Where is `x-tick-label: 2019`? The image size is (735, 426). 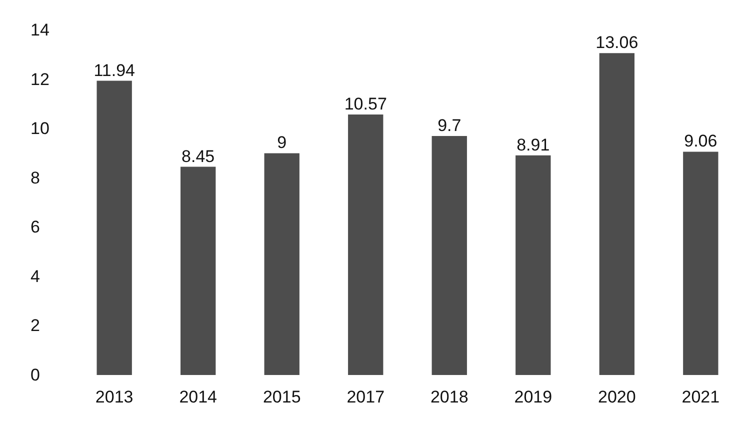
x-tick-label: 2019 is located at coordinates (533, 397).